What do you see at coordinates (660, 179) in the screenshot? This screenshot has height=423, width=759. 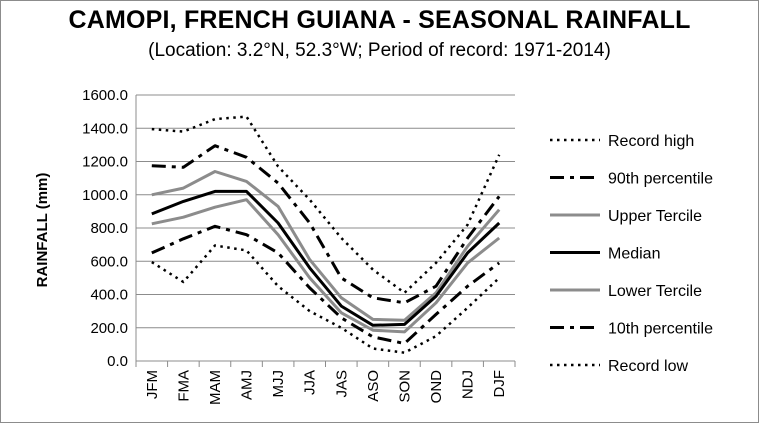 I see `legend-label: 90th percentile` at bounding box center [660, 179].